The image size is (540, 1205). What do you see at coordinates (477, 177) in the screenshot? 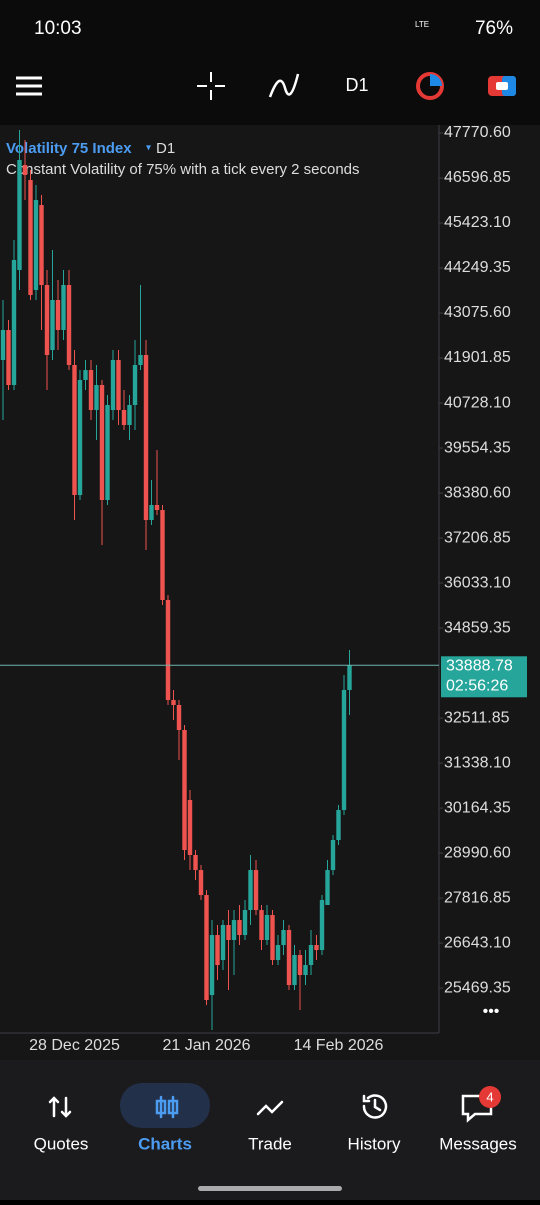
I see `y-tick-label: 46596.85` at bounding box center [477, 177].